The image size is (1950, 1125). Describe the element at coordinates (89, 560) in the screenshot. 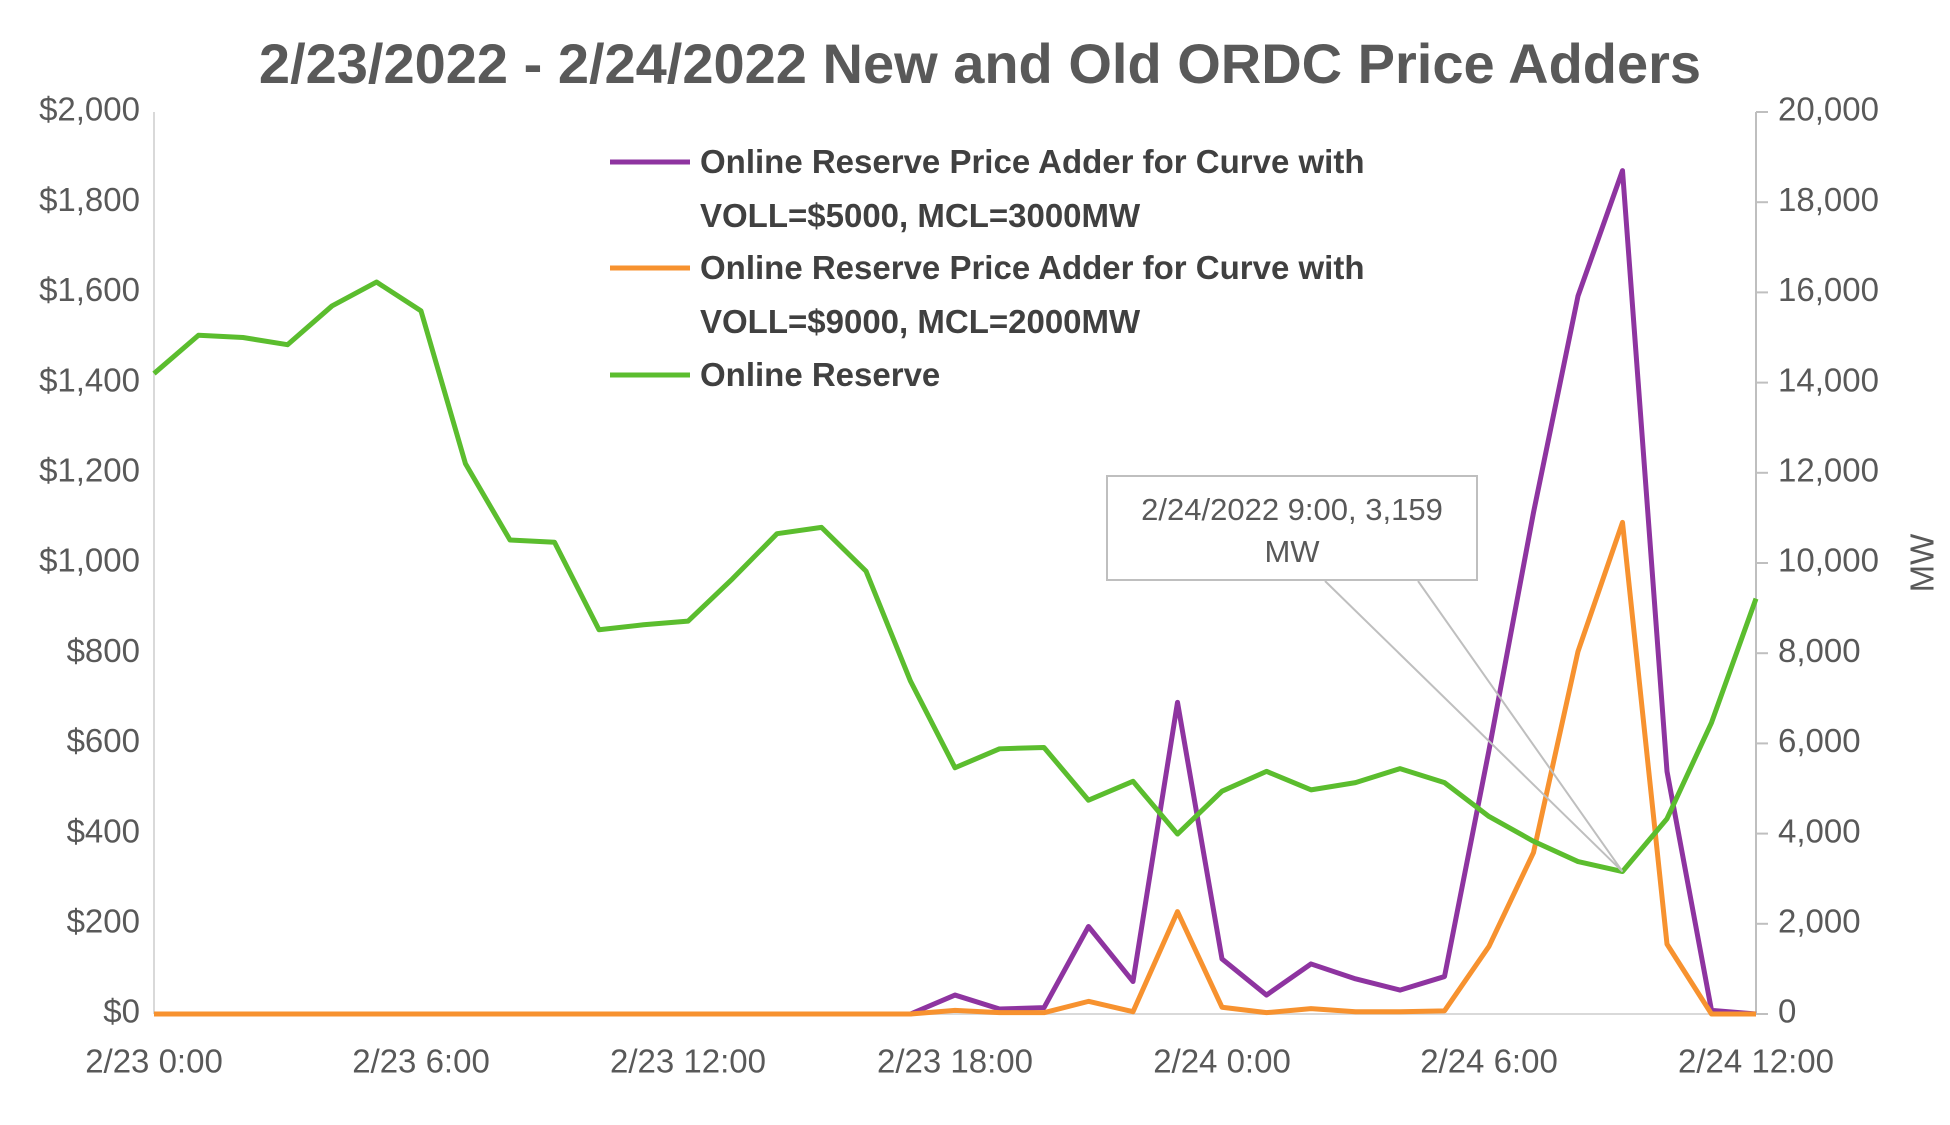

I see `y-tick-label: $1,000` at that location.